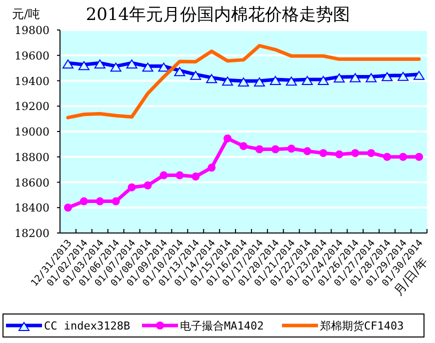 This screenshot has width=435, height=343. What do you see at coordinates (26, 14) in the screenshot?
I see `y-axis-title: 元/吨` at bounding box center [26, 14].